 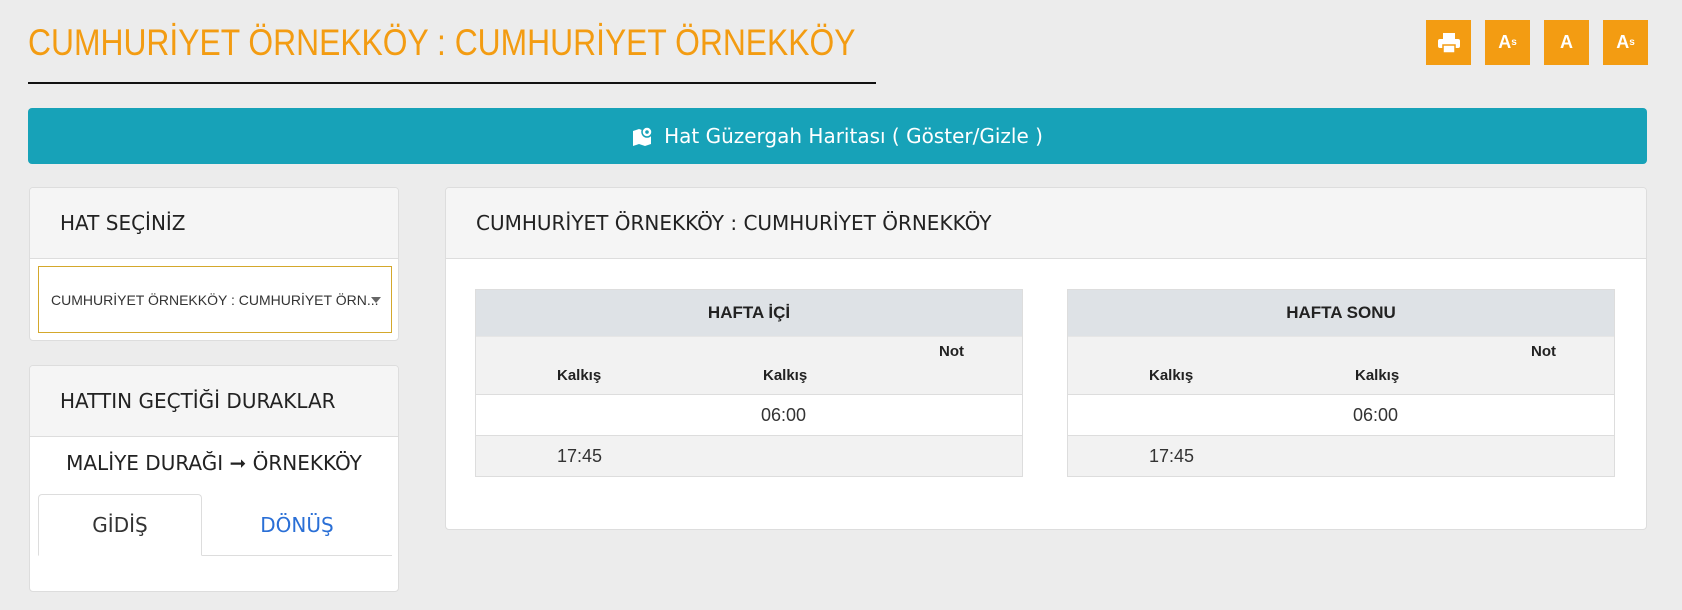 I want to click on line-select-dropdown: CUMHURİYET ÖRNEKKÖY, so click(x=215, y=299).